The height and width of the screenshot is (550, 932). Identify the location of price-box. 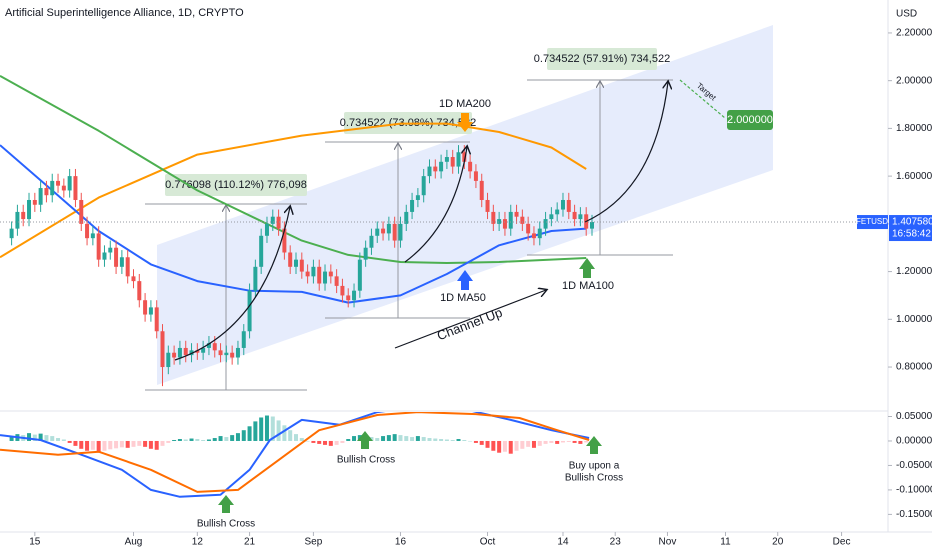
(910, 228).